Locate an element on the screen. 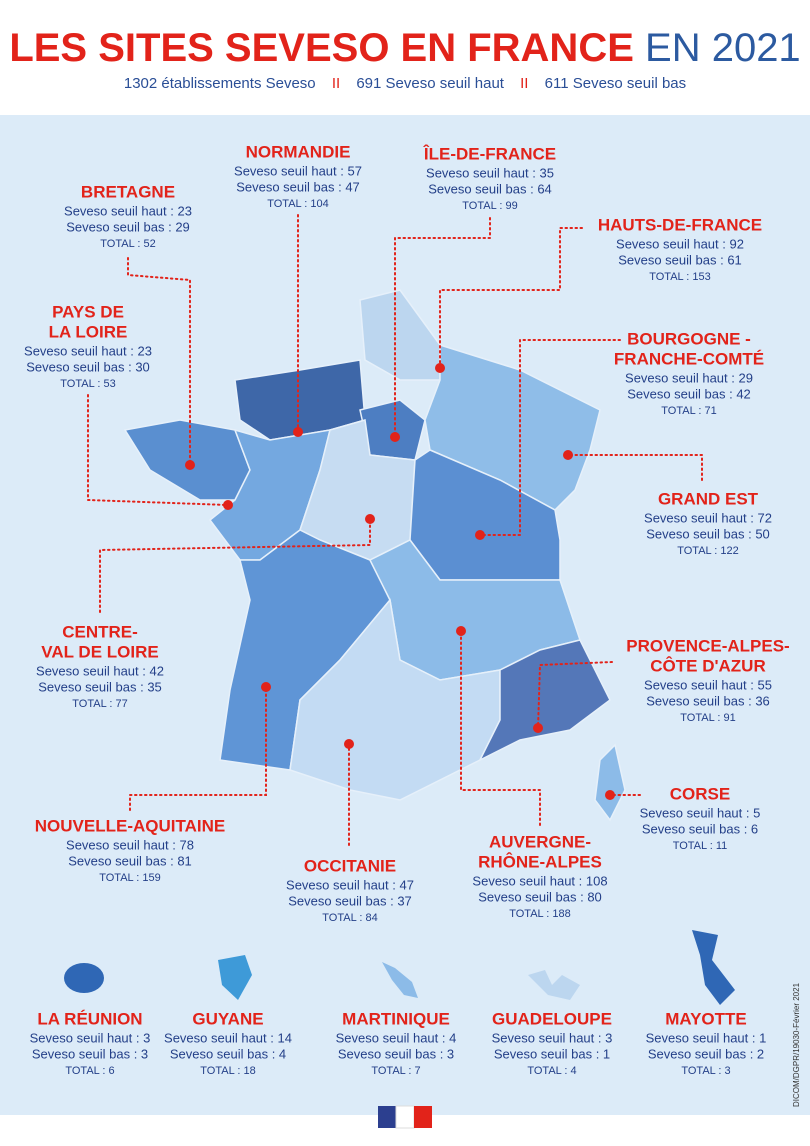  region-name: FRANCHE-COMTÉ is located at coordinates (689, 358).